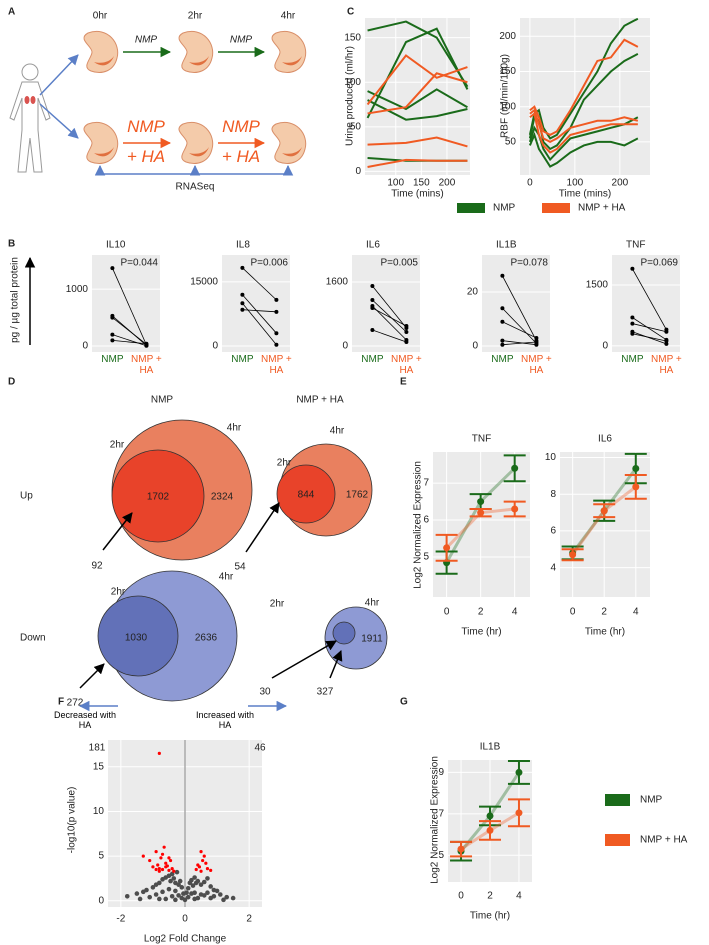 Image resolution: width=709 pixels, height=945 pixels. What do you see at coordinates (75, 703) in the screenshot?
I see `venn-count: 272` at bounding box center [75, 703].